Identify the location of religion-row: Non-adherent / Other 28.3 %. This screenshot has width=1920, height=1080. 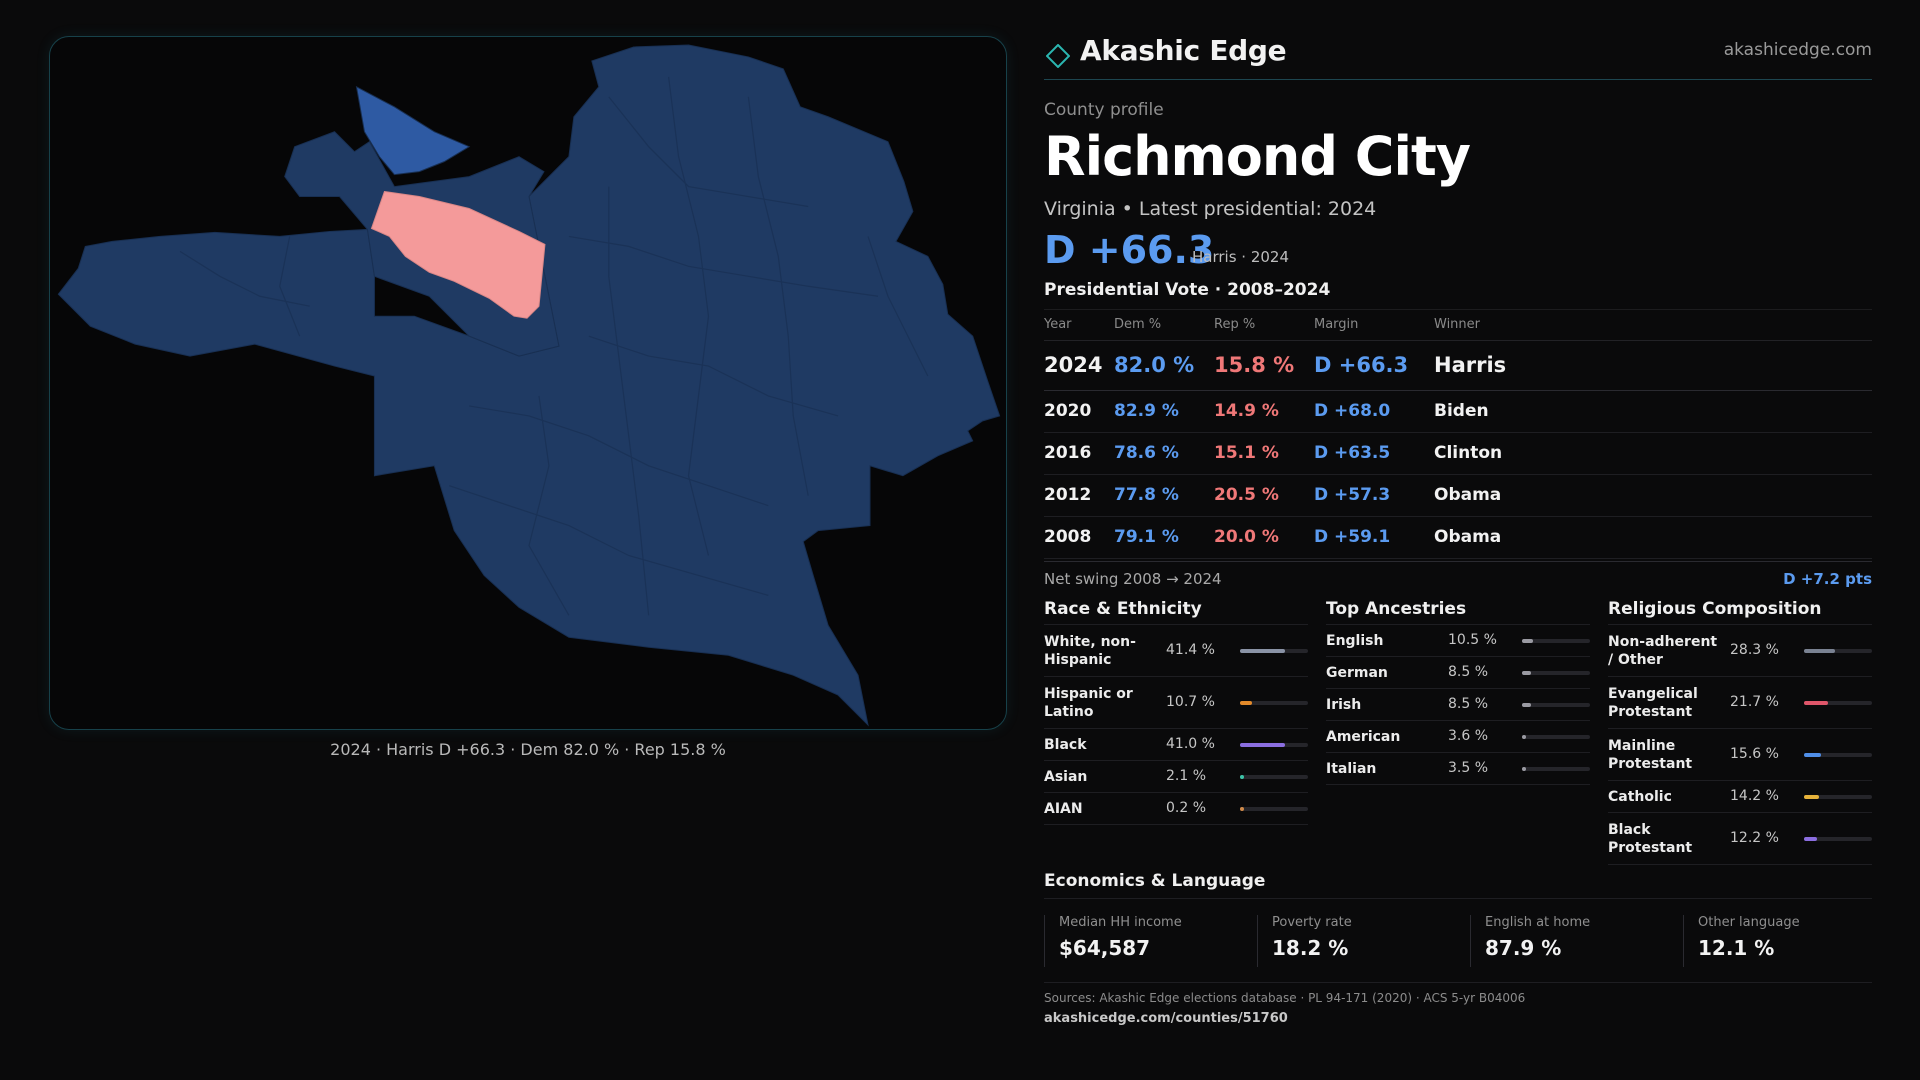
(1740, 651).